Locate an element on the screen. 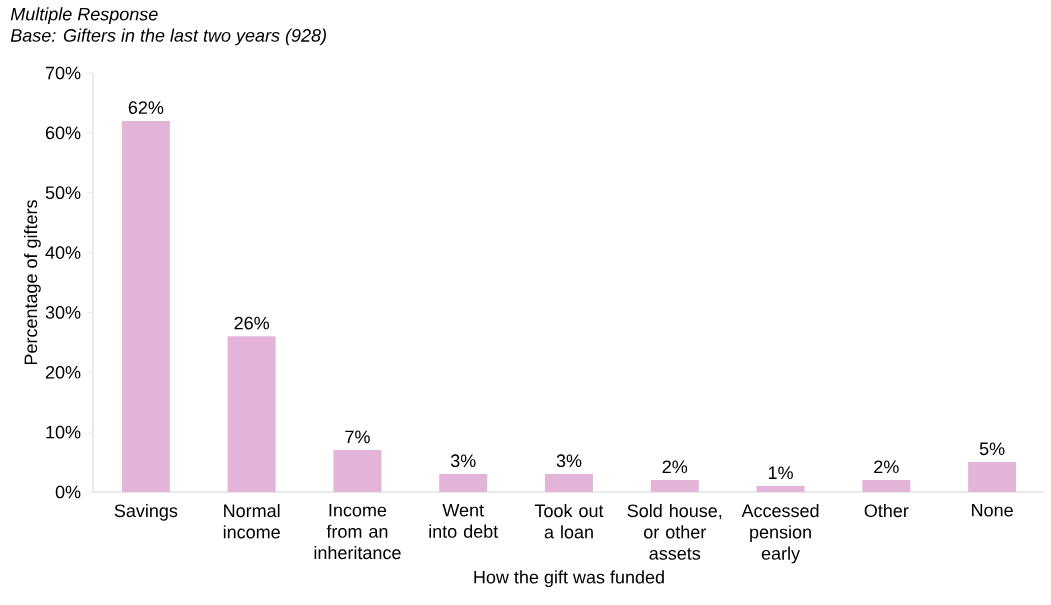  x-tick-label: Sold house, or other assets is located at coordinates (674, 531).